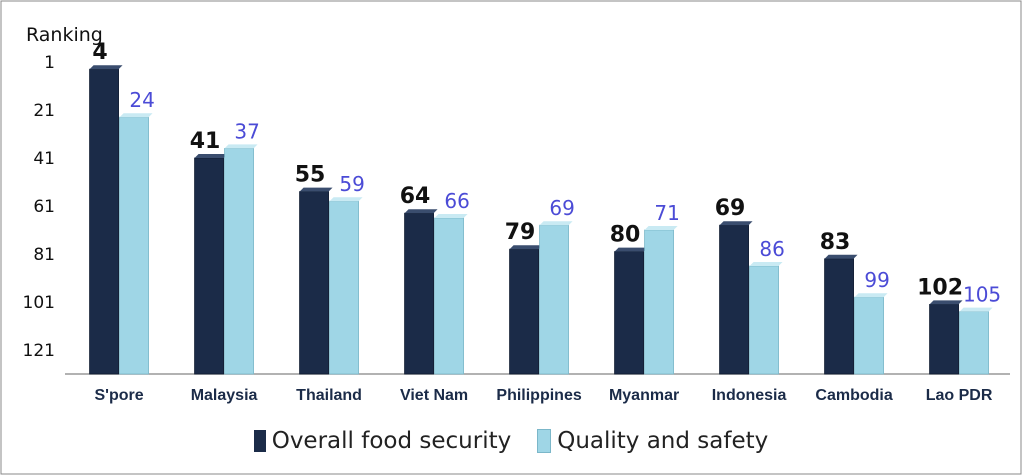 The height and width of the screenshot is (475, 1022). Describe the element at coordinates (64, 35) in the screenshot. I see `y-axis-label: Ranking` at that location.